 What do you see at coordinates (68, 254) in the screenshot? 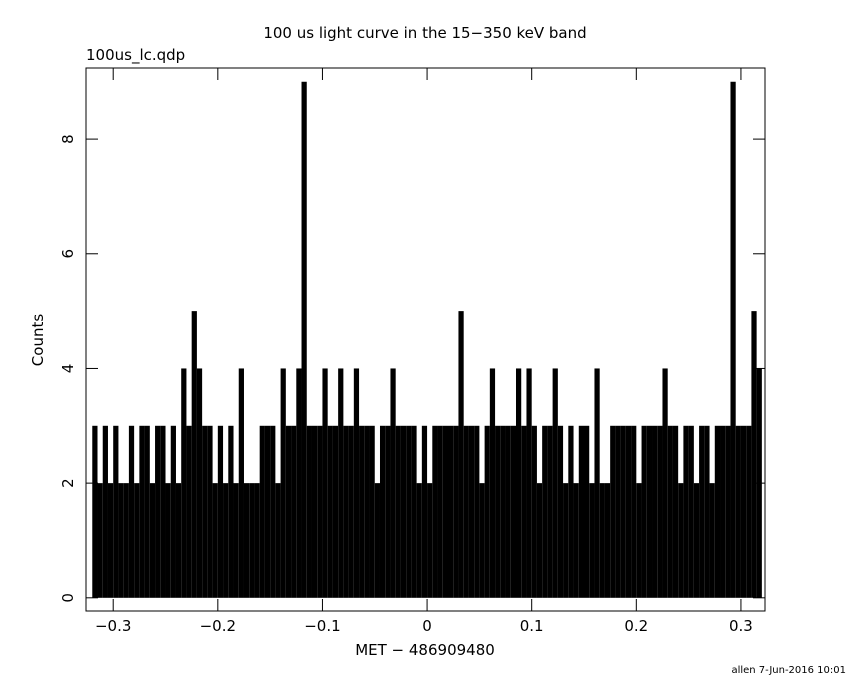
I see `y-tick-label: 6` at bounding box center [68, 254].